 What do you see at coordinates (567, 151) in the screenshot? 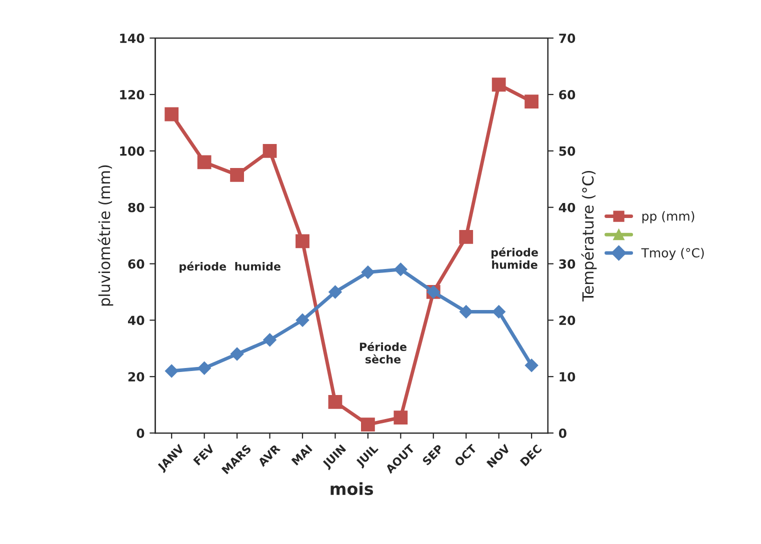
I see `y2-tick-label: 50` at bounding box center [567, 151].